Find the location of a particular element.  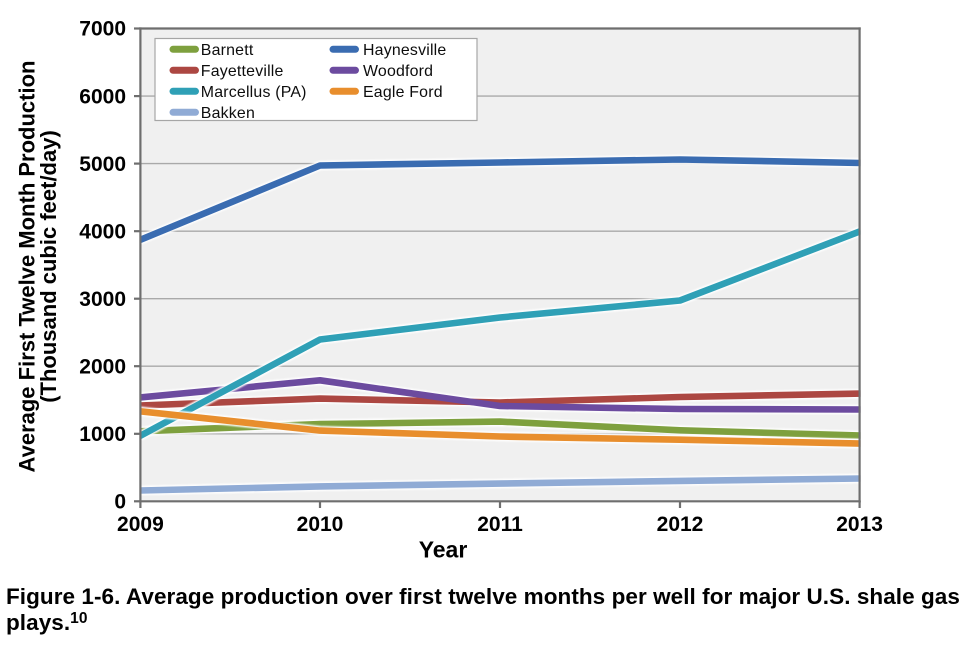

svg-text: 5000 is located at coordinates (102, 164).